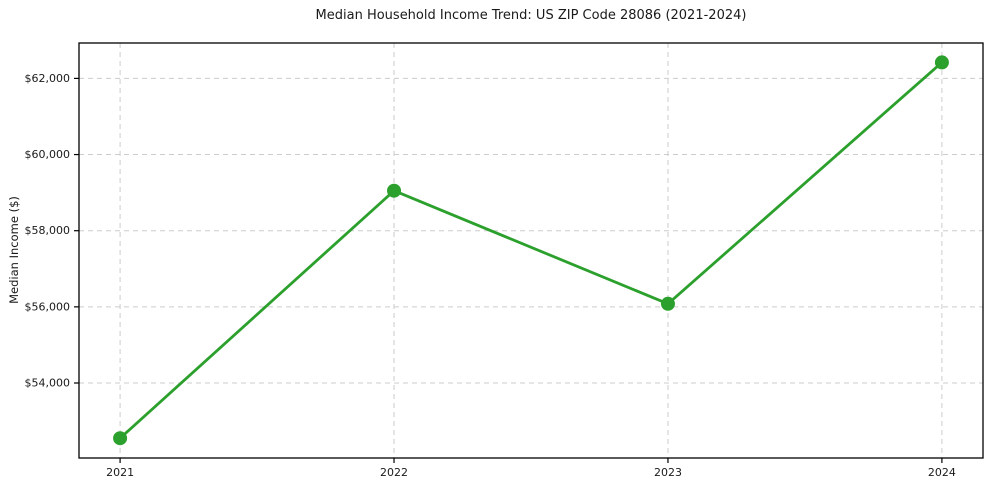 Image resolution: width=989 pixels, height=490 pixels. What do you see at coordinates (48, 230) in the screenshot?
I see `y-tick-label: $58,000` at bounding box center [48, 230].